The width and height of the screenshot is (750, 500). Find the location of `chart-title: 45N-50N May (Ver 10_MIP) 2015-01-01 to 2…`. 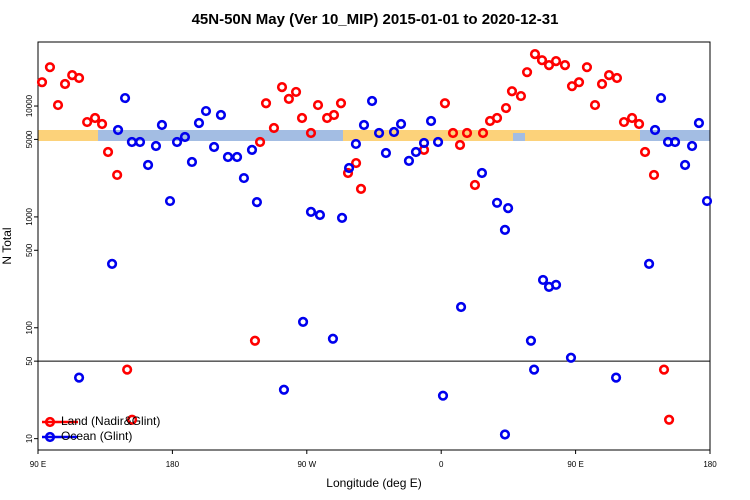

chart-title: 45N-50N May (Ver 10_MIP) 2015-01-01 to 2… is located at coordinates (375, 19).